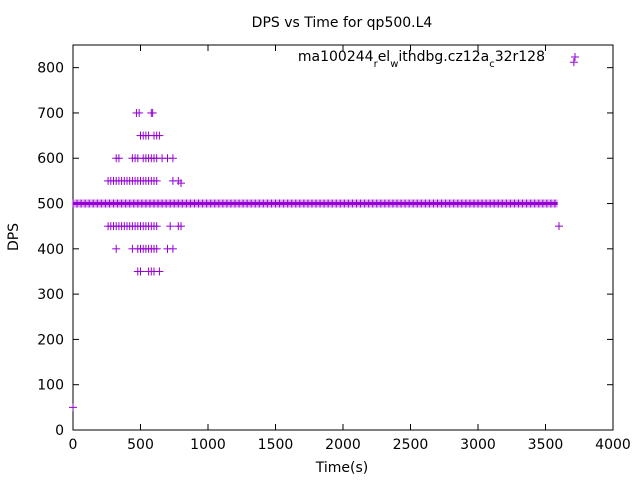 Image resolution: width=640 pixels, height=480 pixels. Describe the element at coordinates (50, 114) in the screenshot. I see `y-tick-label: 700` at that location.